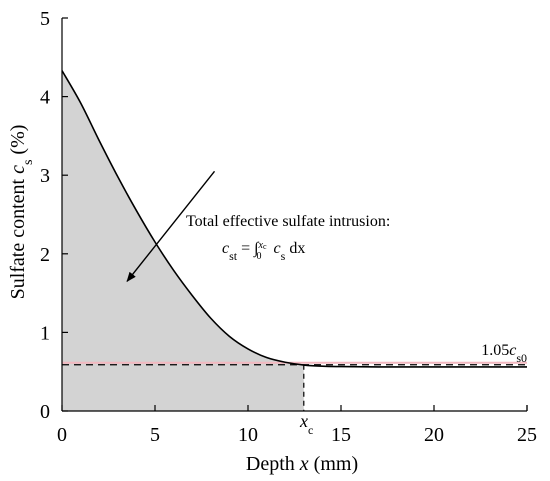  I want to click on y-tick-label: 2, so click(45, 255).